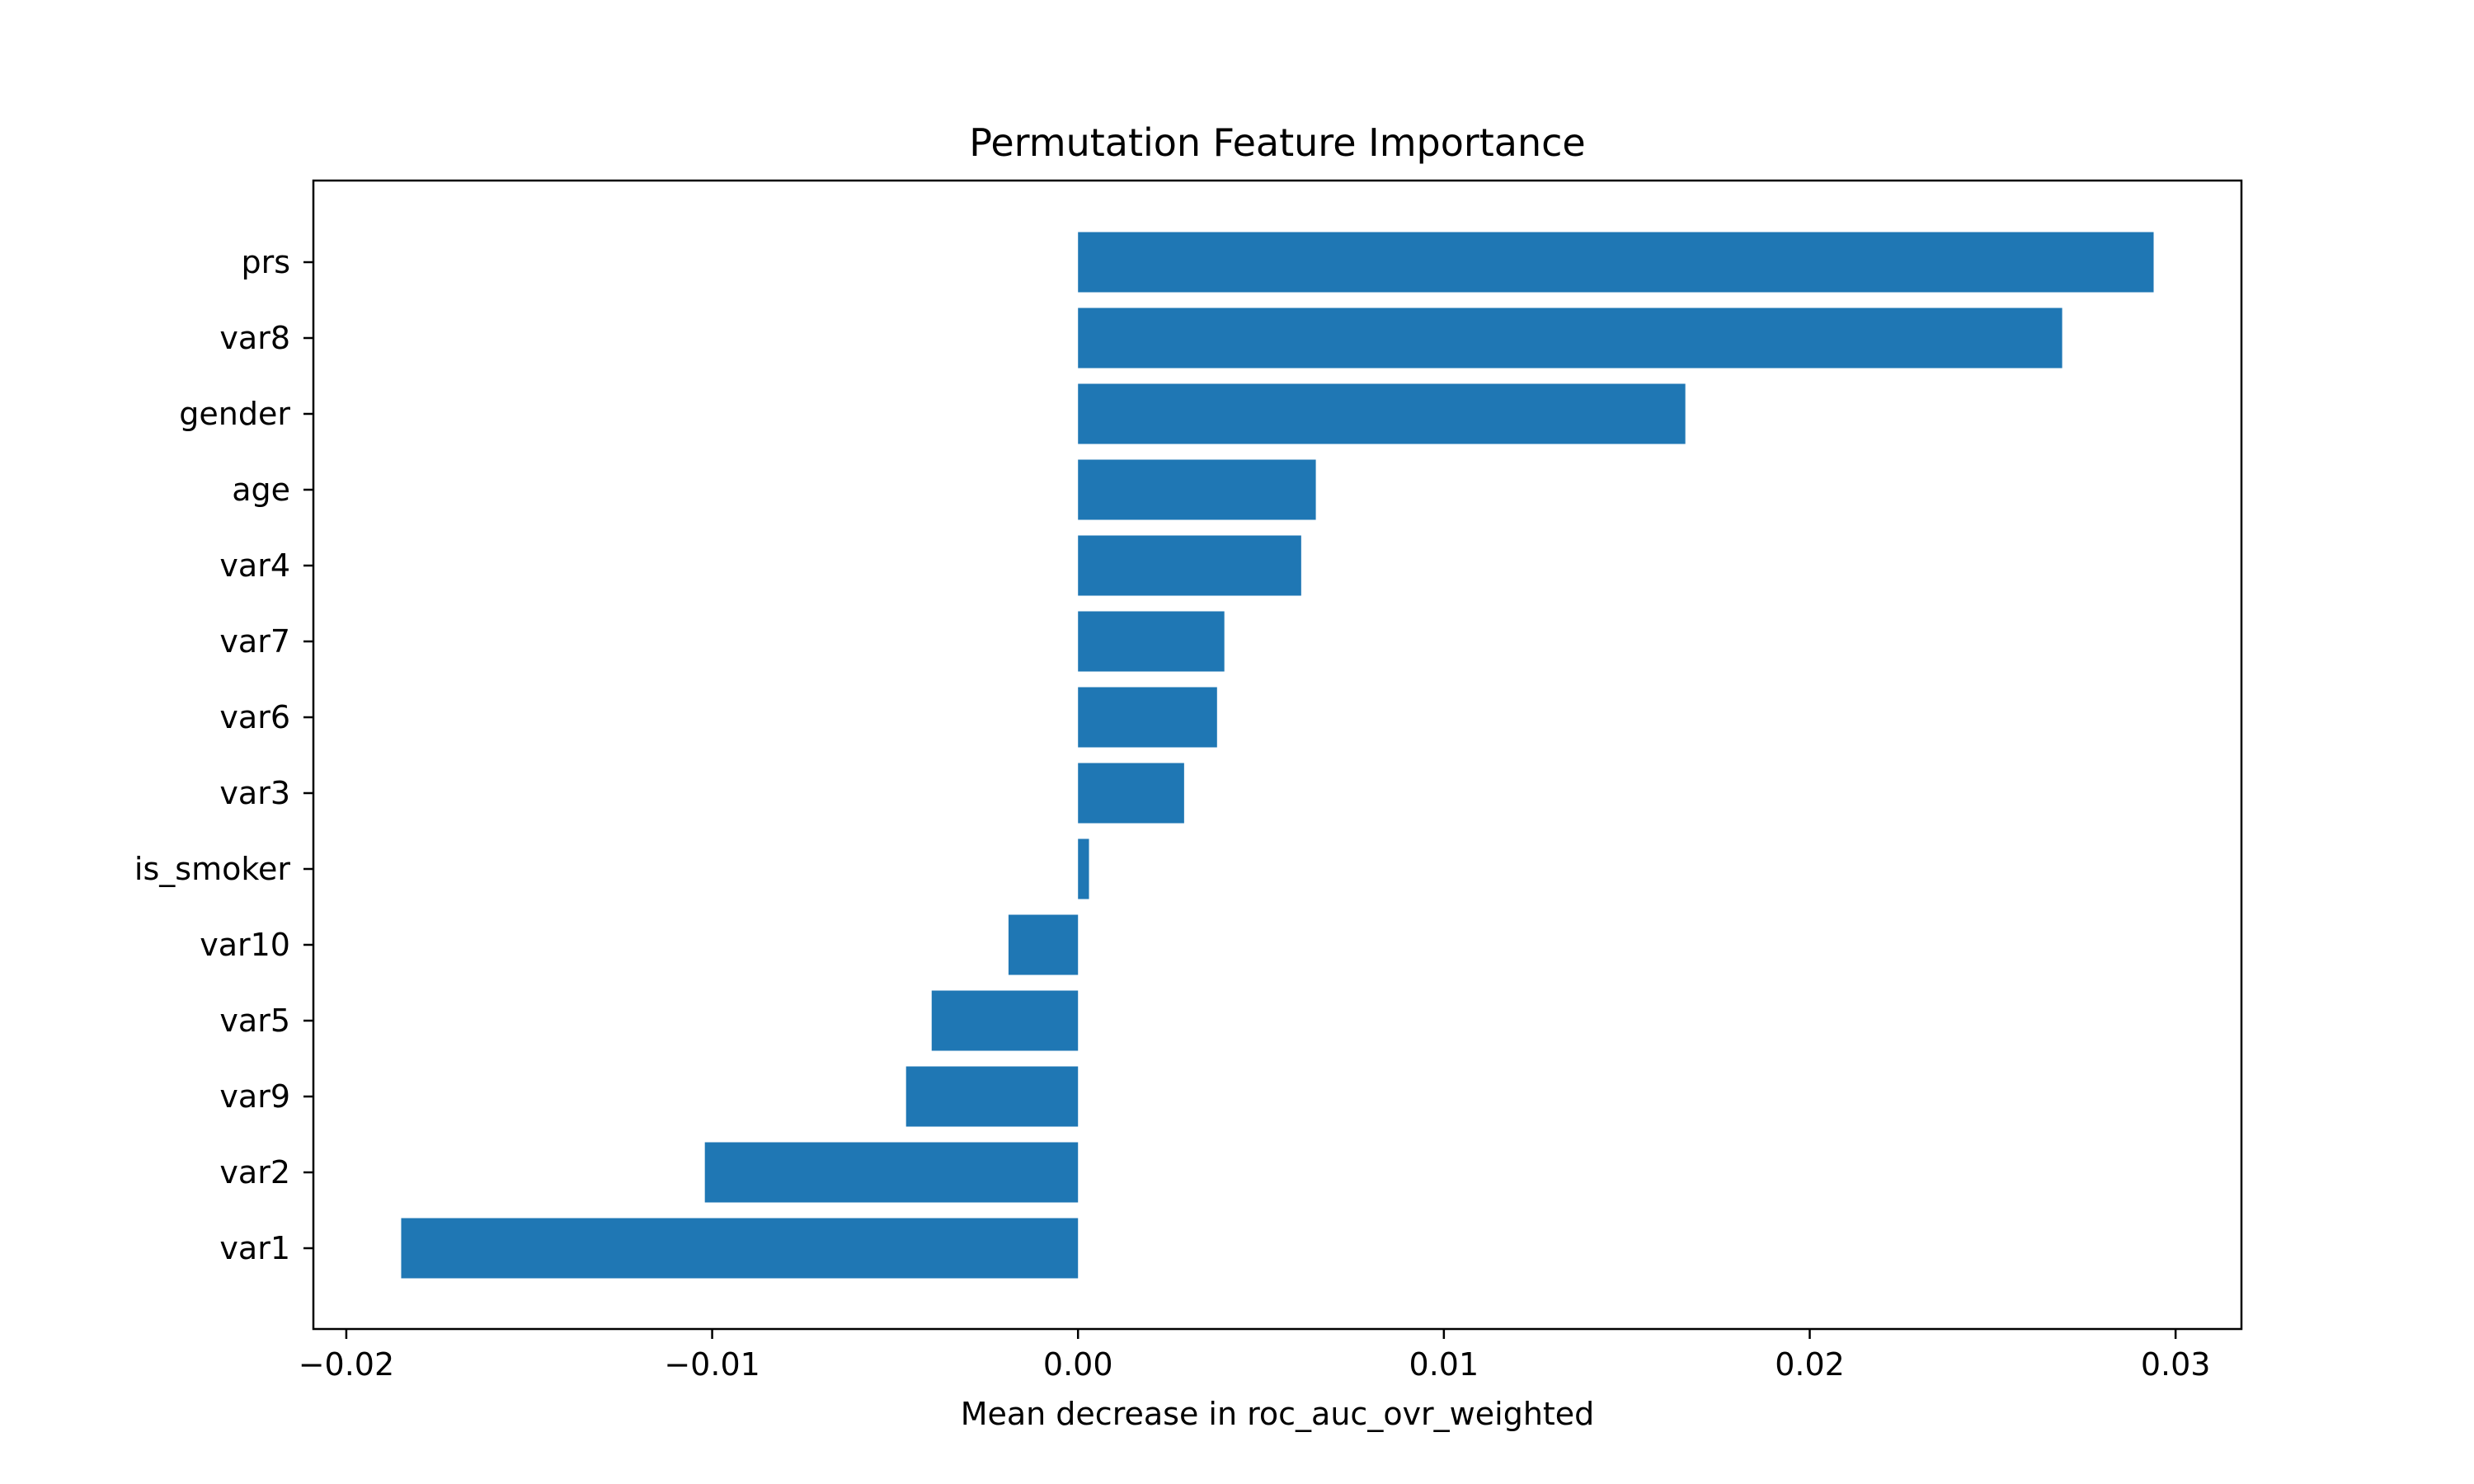  Describe the element at coordinates (254, 1172) in the screenshot. I see `y-tick-label: var2` at that location.